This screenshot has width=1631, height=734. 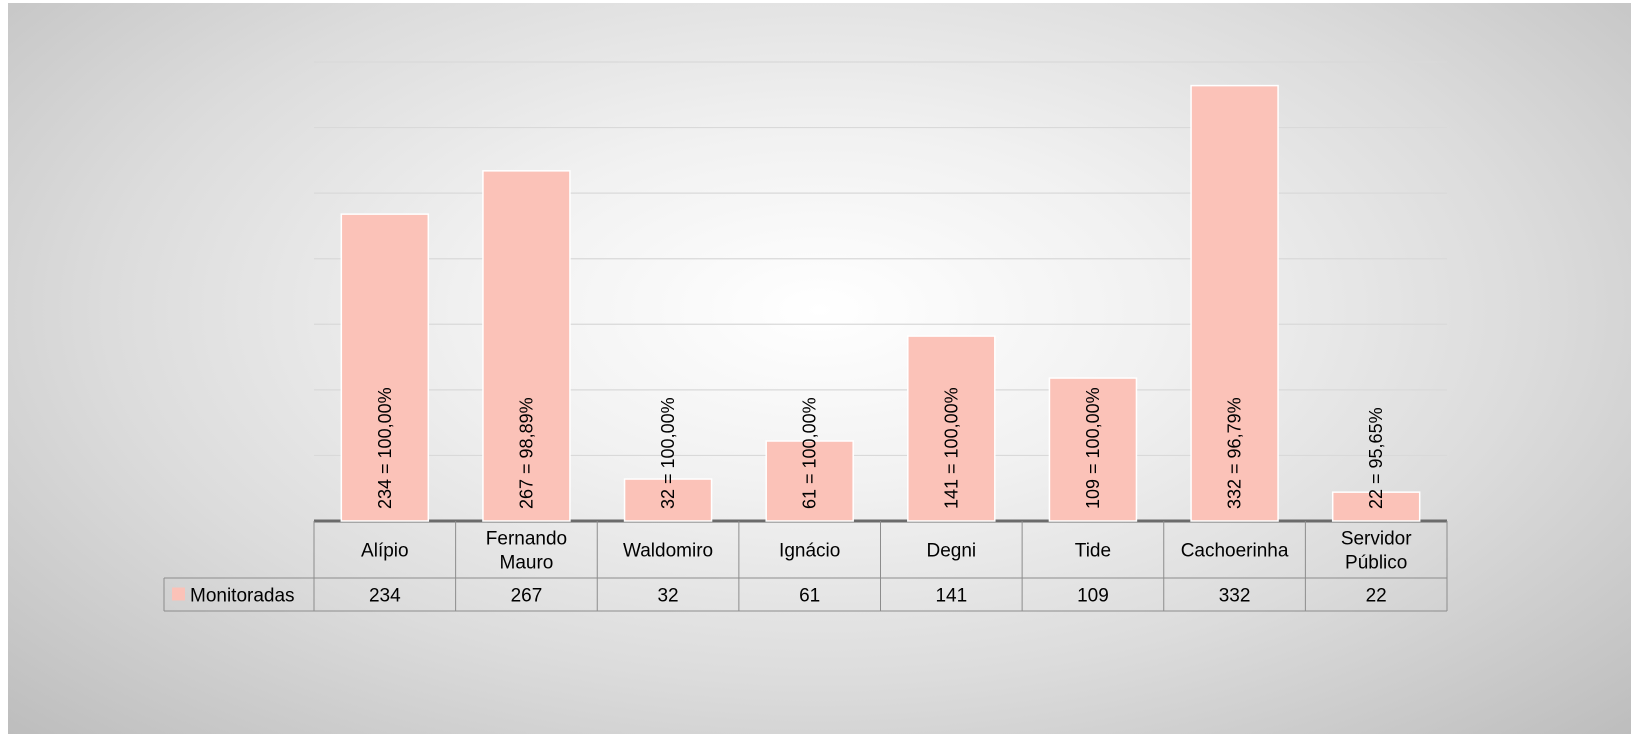 What do you see at coordinates (1376, 596) in the screenshot?
I see `table-value: 22` at bounding box center [1376, 596].